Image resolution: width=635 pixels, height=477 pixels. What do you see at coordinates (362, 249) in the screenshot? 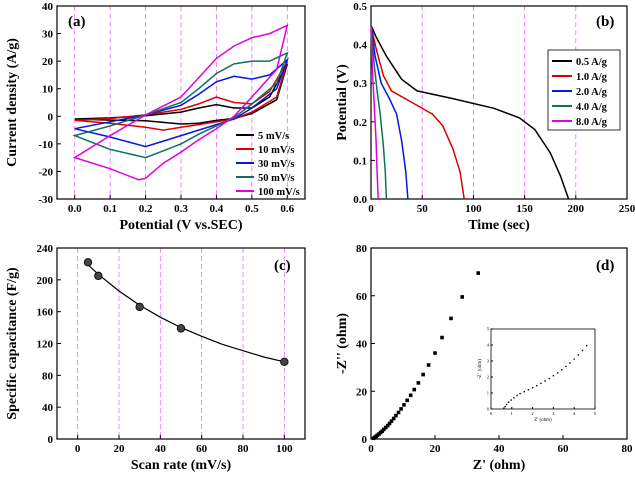
I see `y-tick-label: 80` at bounding box center [362, 249].